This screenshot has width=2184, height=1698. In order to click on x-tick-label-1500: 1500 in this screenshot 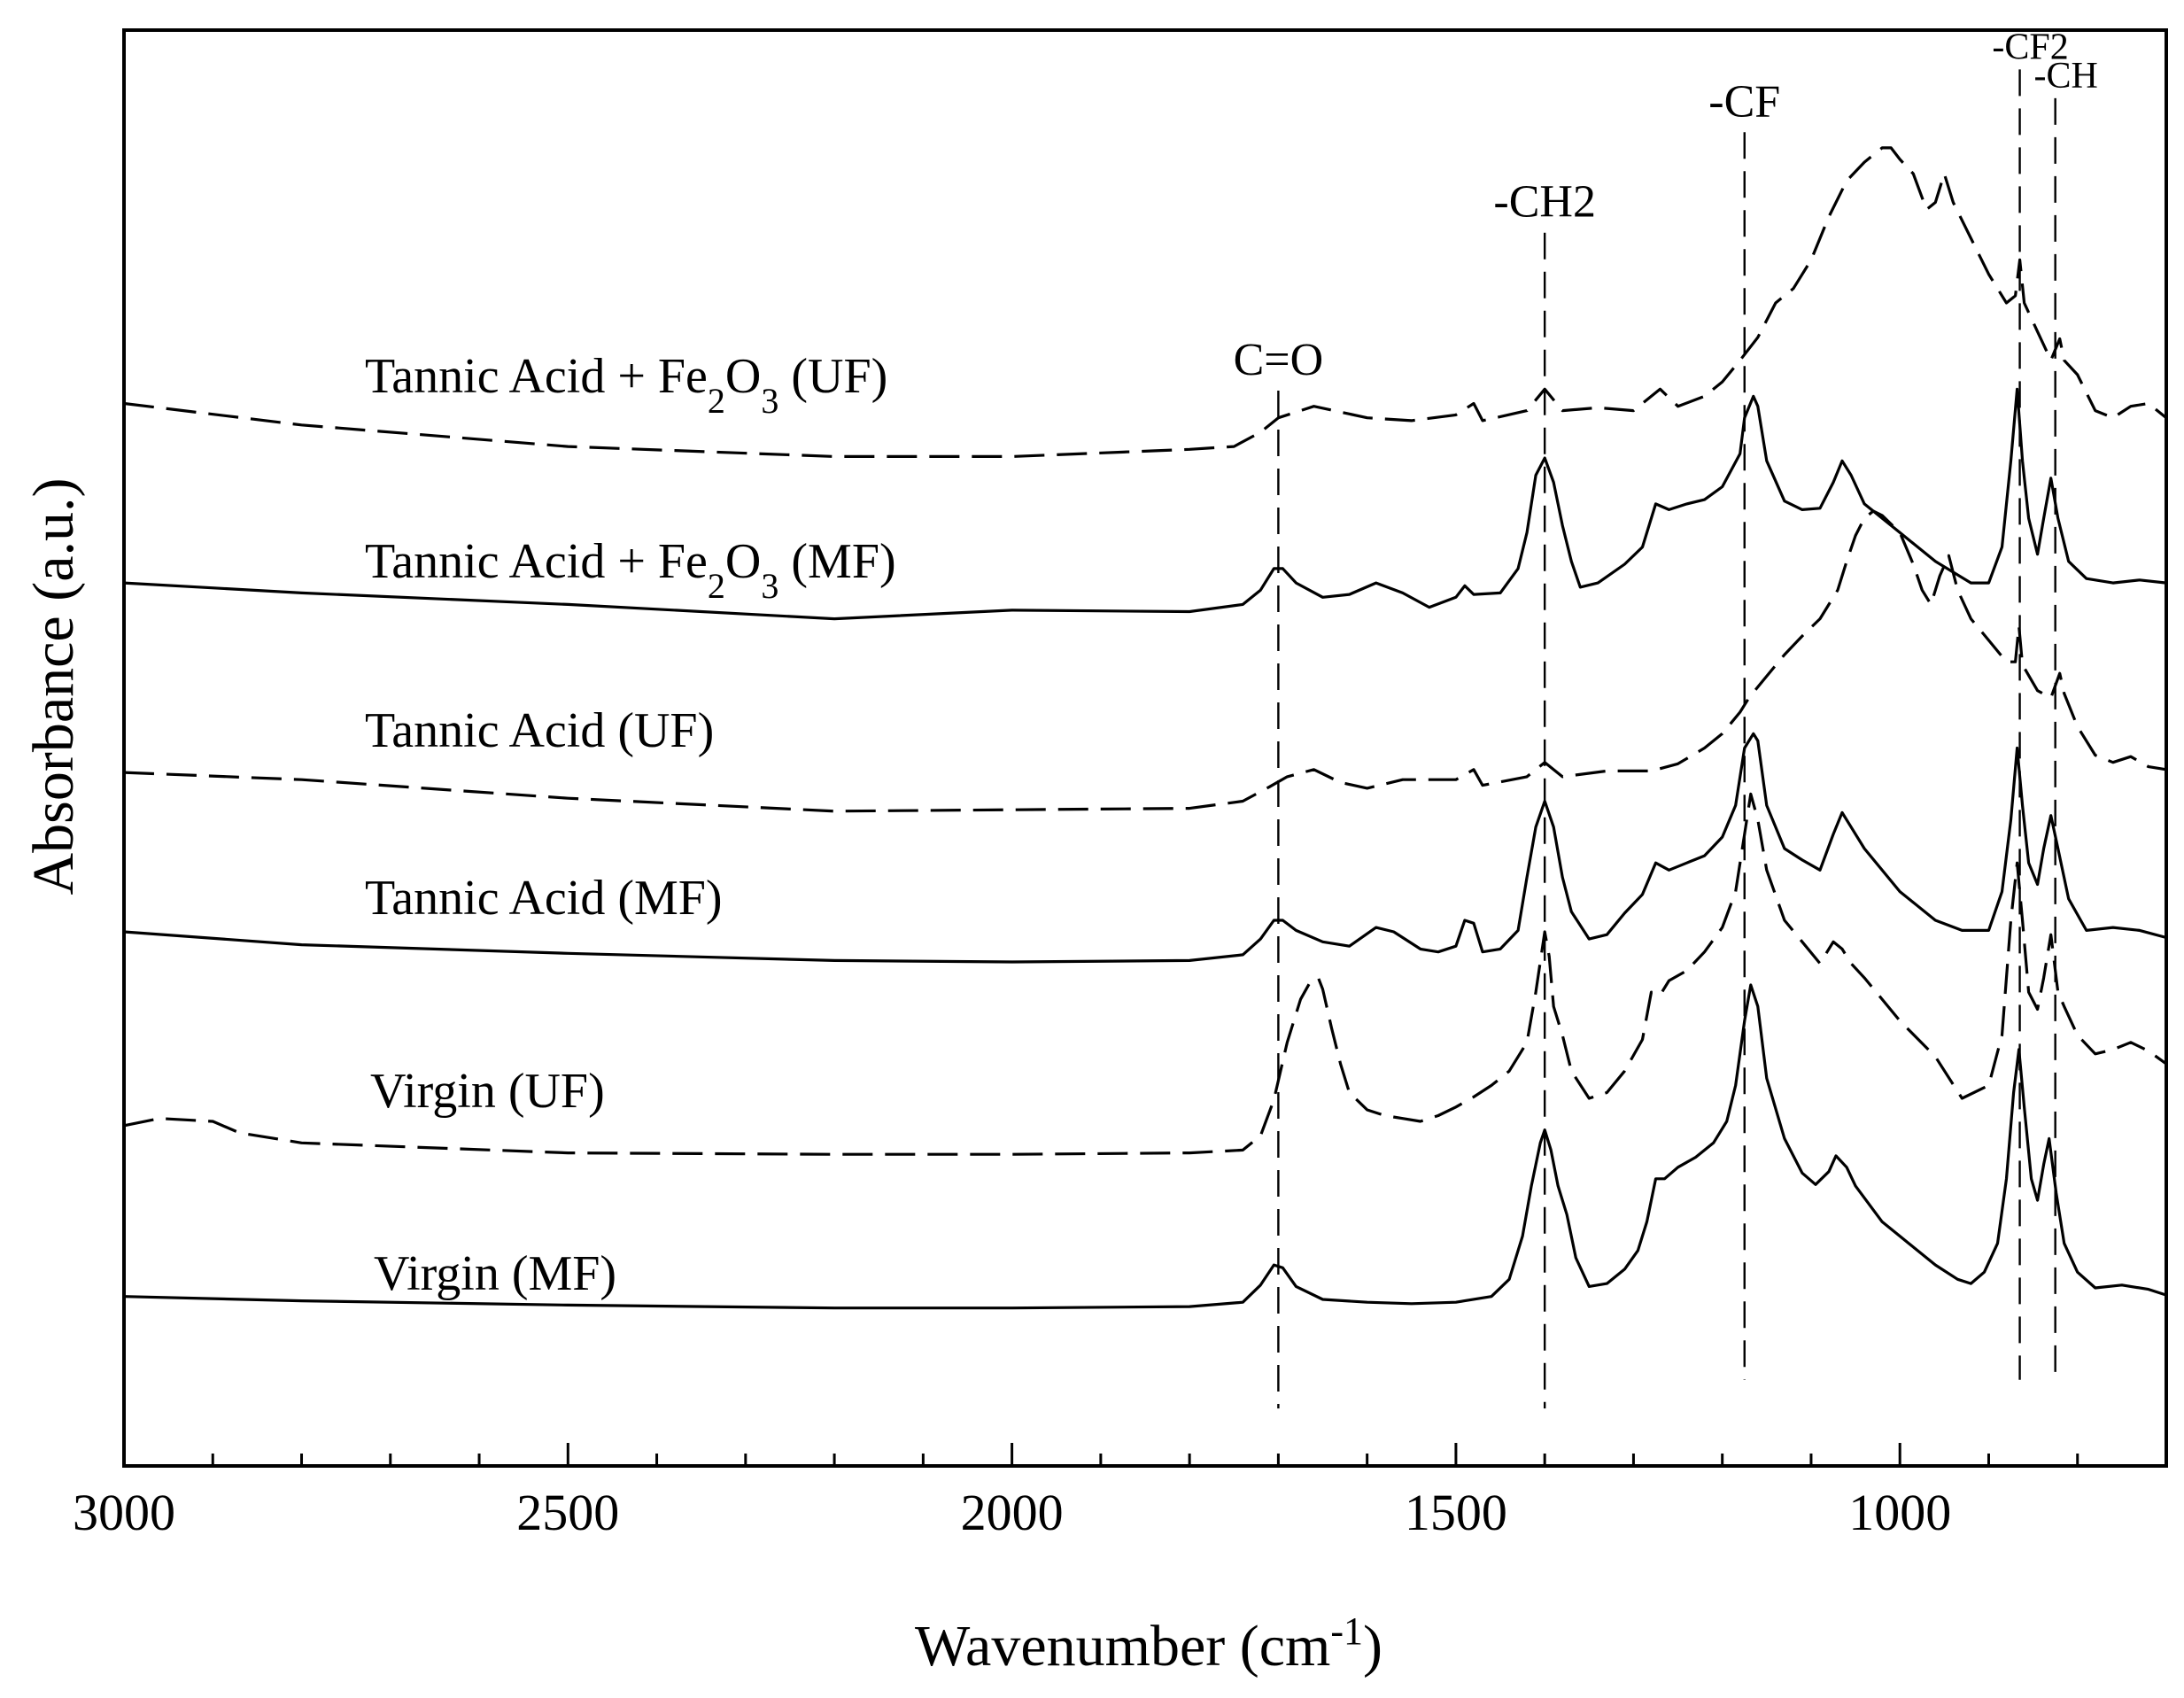, I will do `click(1456, 1512)`.